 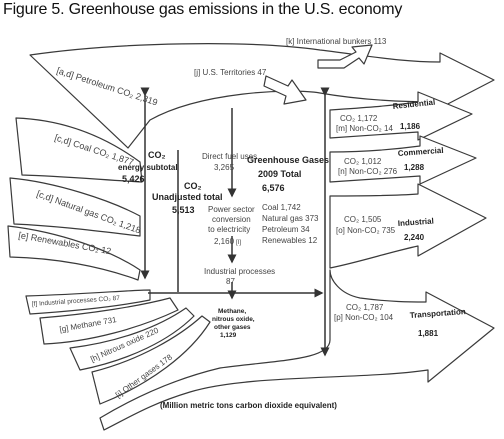 I want to click on industrial-processes-label: Industrial processes, so click(x=239, y=271).